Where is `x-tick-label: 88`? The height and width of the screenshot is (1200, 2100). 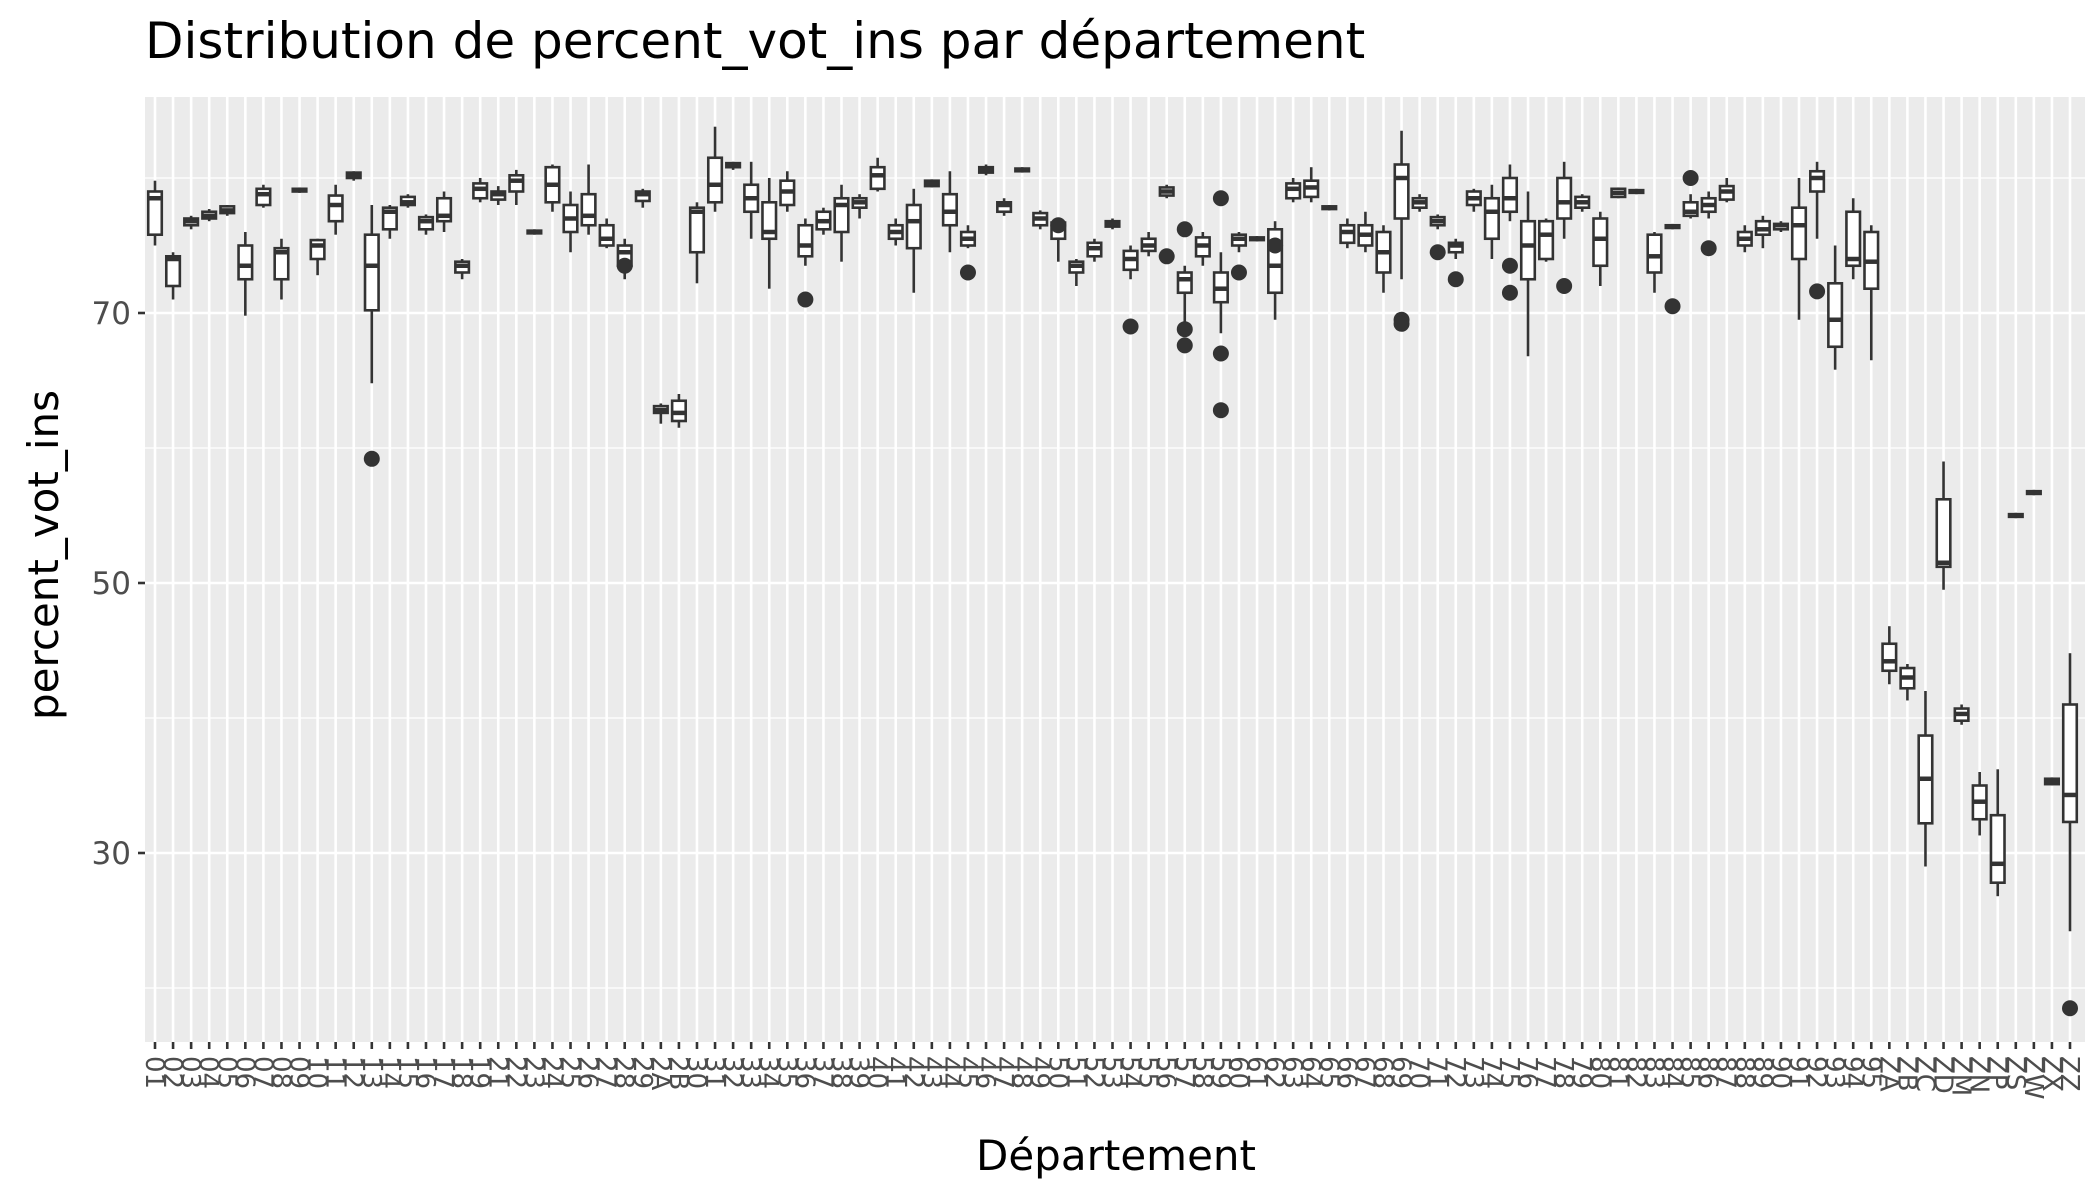 x-tick-label: 88 is located at coordinates (1744, 1072).